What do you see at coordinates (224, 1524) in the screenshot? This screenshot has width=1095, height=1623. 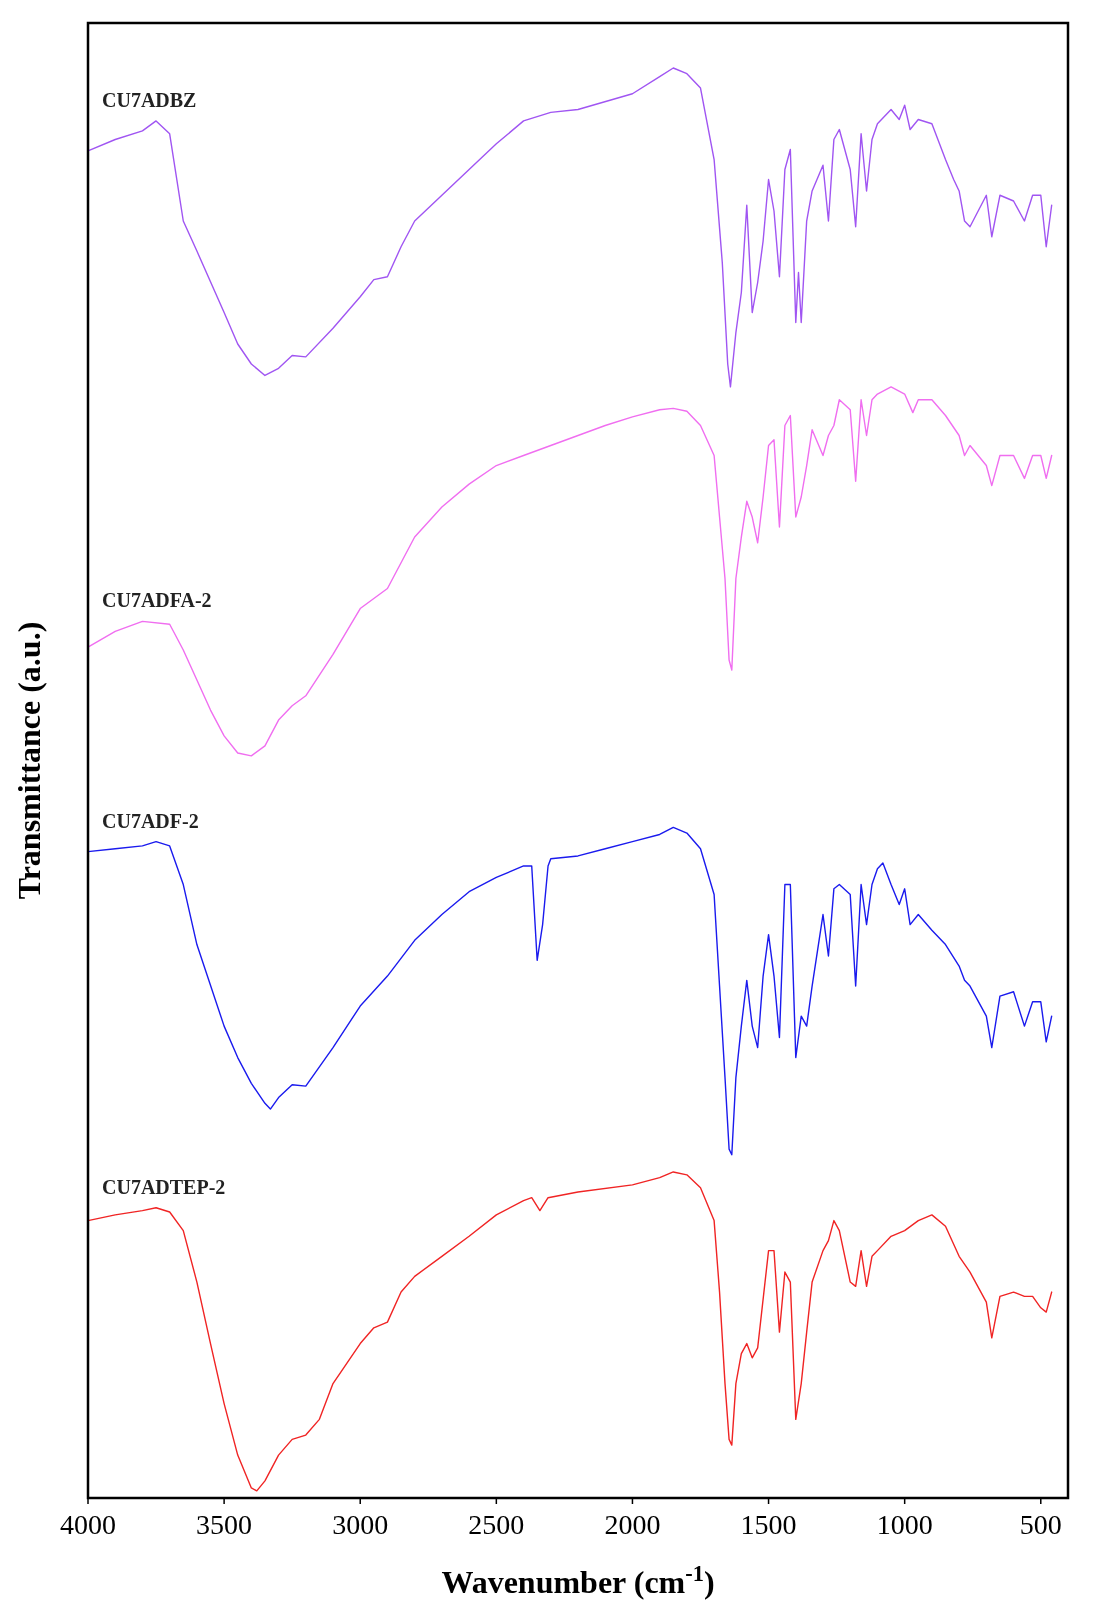 I see `x-tick-label: 3500` at bounding box center [224, 1524].